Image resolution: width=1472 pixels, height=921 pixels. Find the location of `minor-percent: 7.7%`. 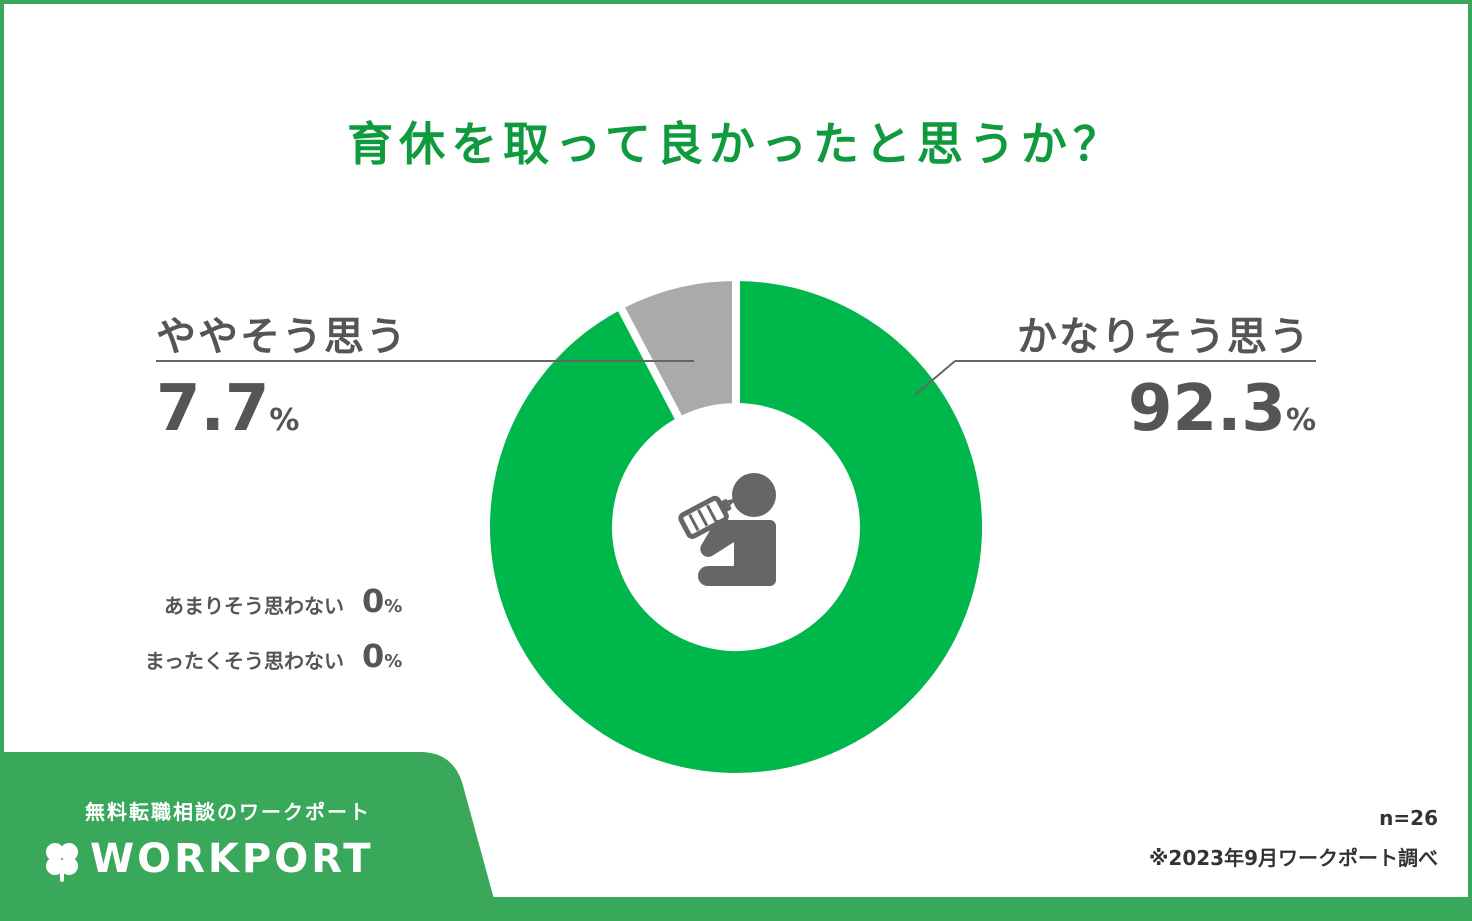

minor-percent: 7.7% is located at coordinates (227, 409).